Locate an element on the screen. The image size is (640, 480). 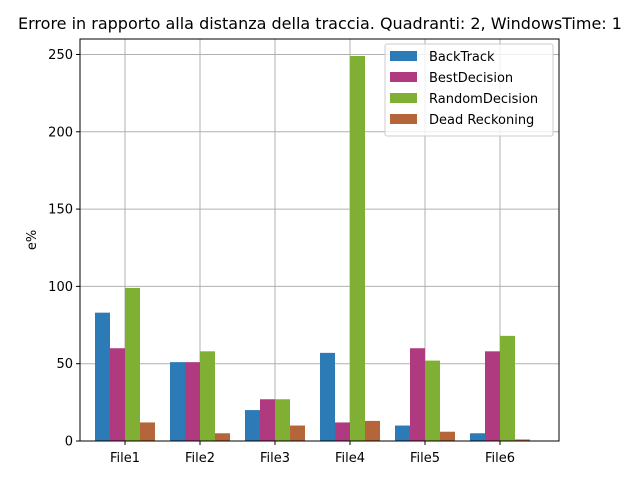
x-tick-label: File2 is located at coordinates (200, 458).